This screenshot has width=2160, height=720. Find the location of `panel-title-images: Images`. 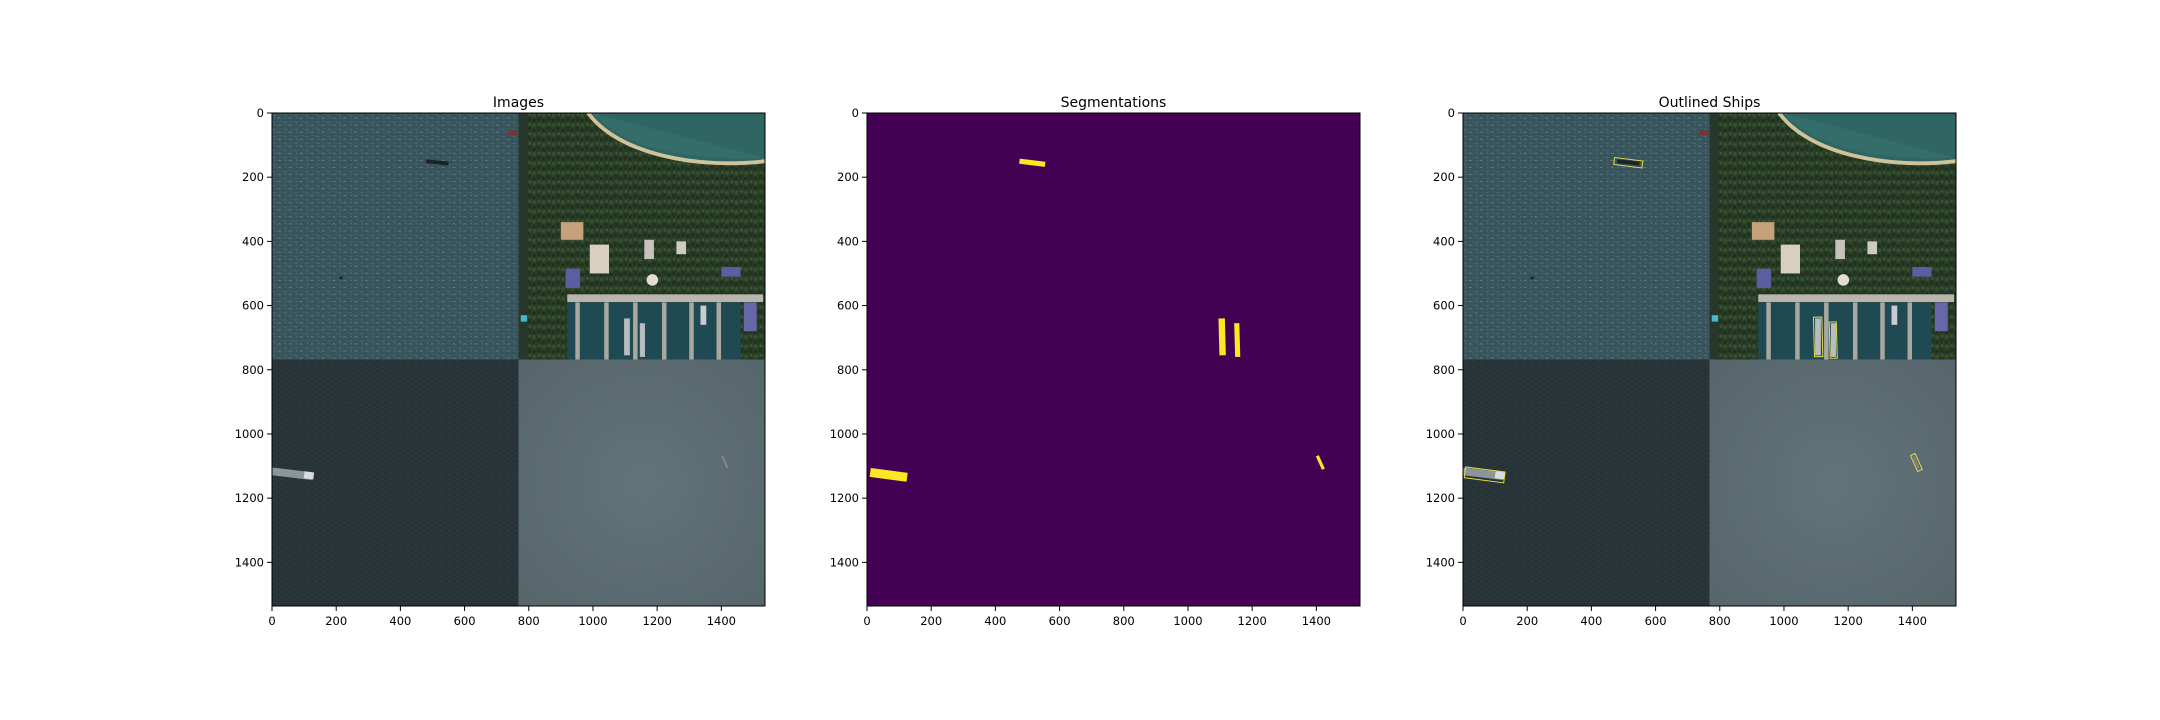

panel-title-images: Images is located at coordinates (518, 103).